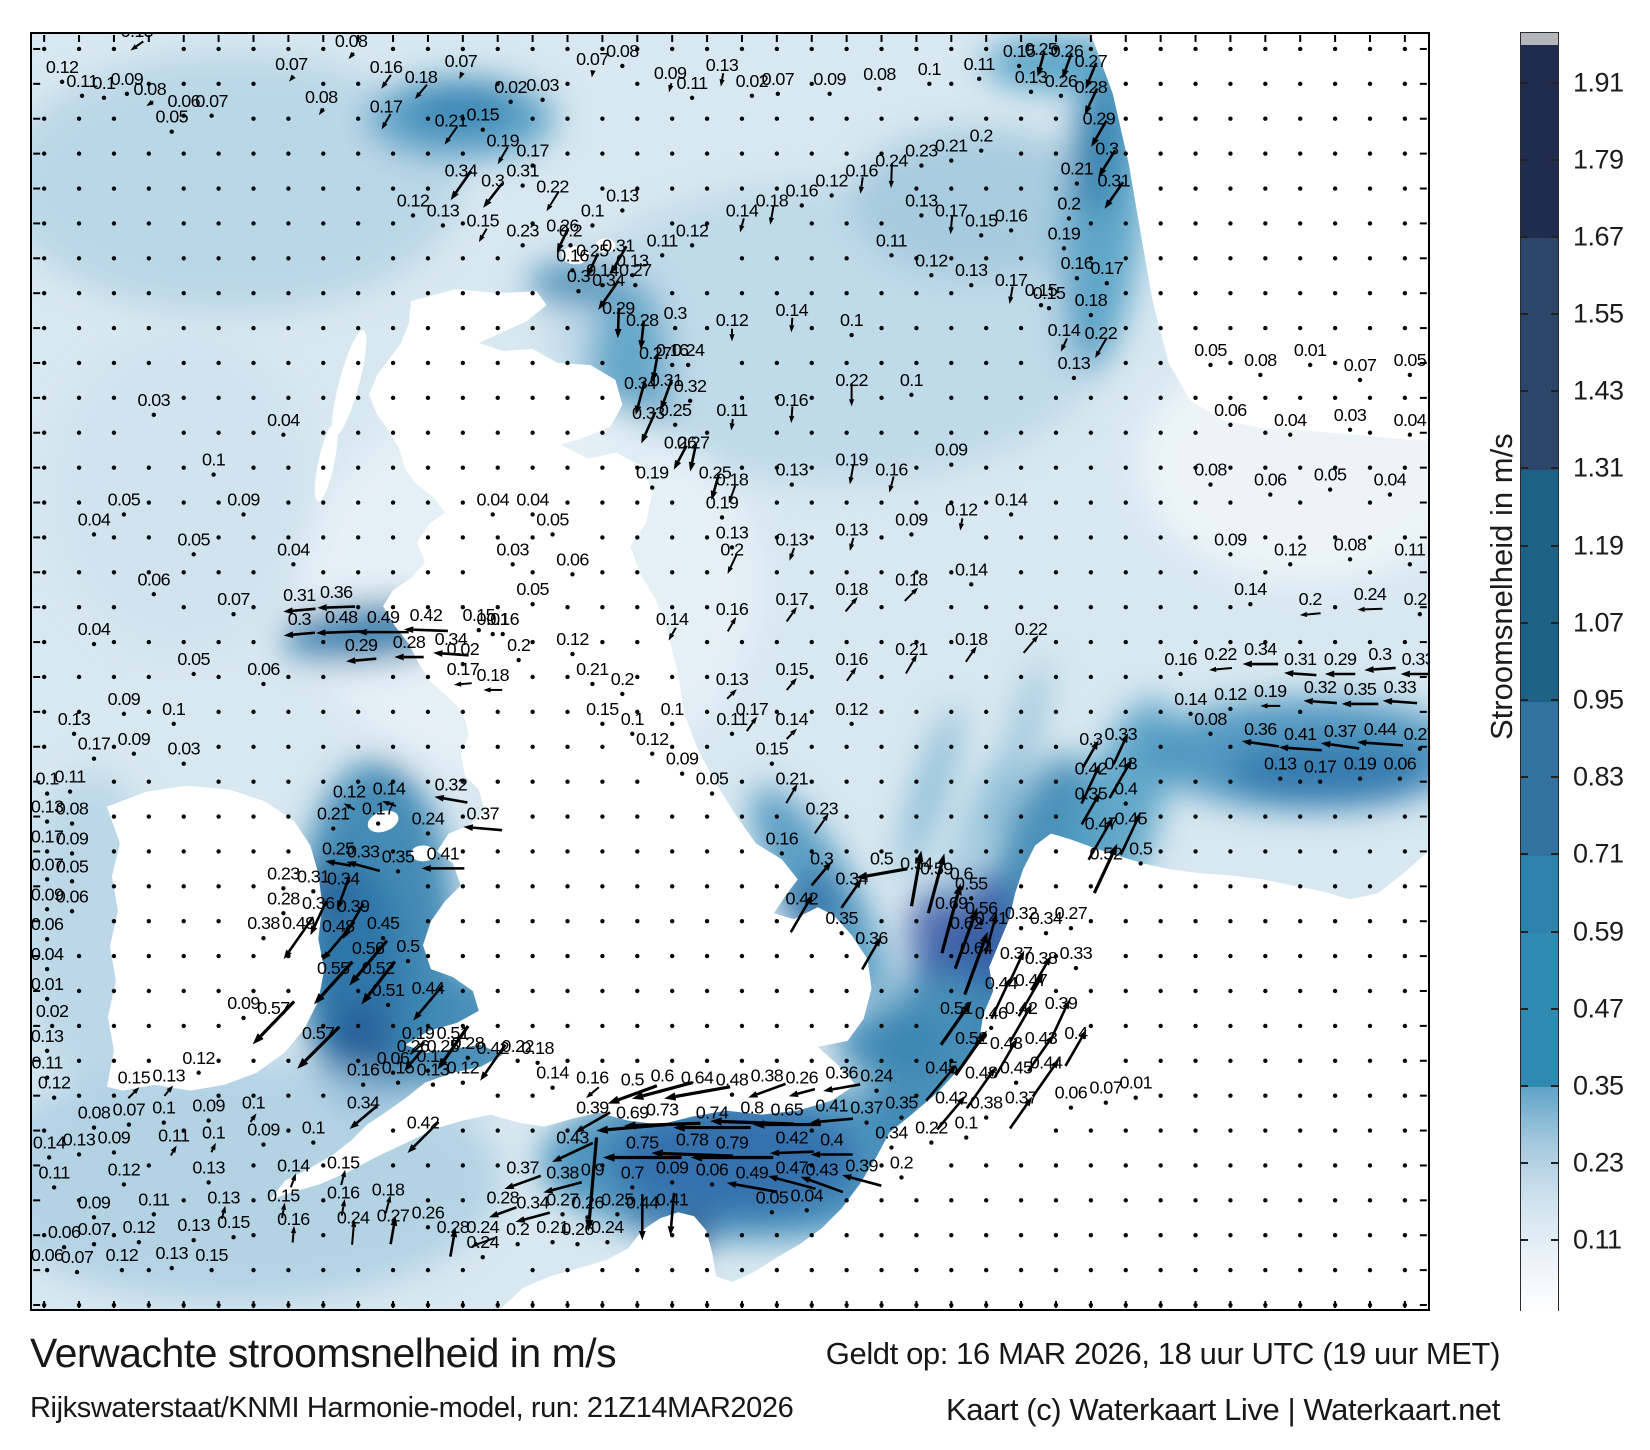 The width and height of the screenshot is (1650, 1450). Describe the element at coordinates (632, 1113) in the screenshot. I see `speed-value-label: 0.69` at that location.